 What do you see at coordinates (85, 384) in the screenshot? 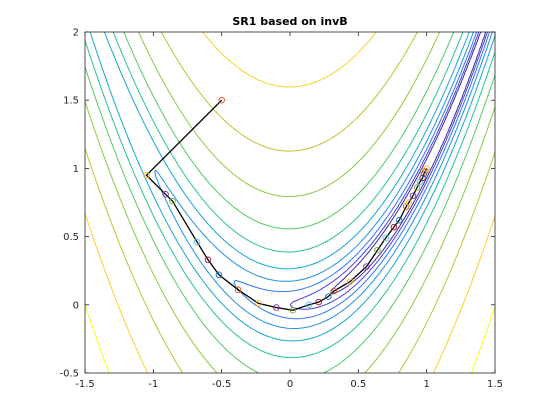
I see `x-tick-label: -1.5` at bounding box center [85, 384].